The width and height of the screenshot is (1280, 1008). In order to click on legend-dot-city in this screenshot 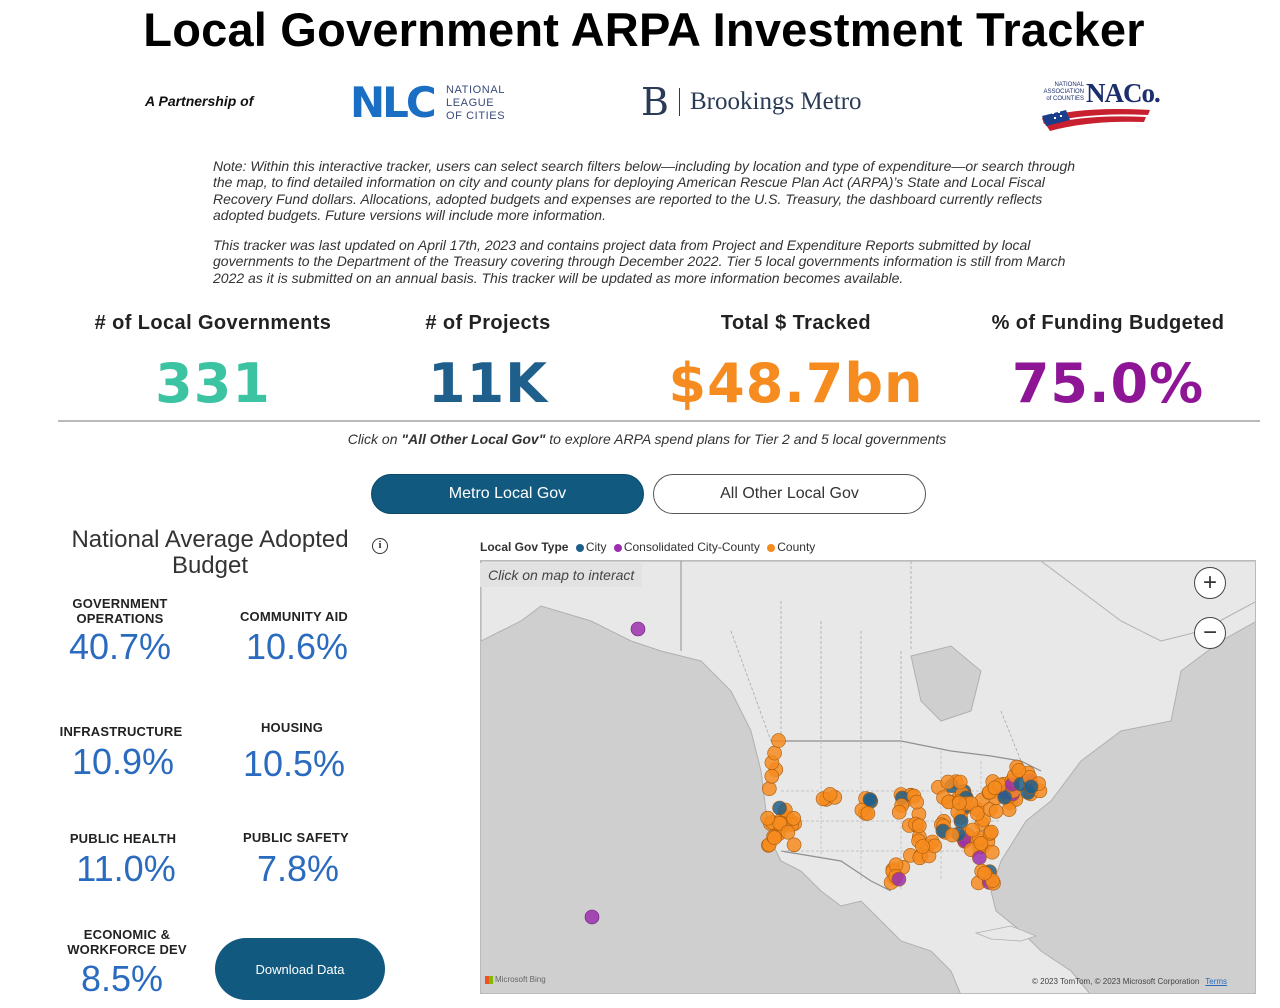, I will do `click(579, 547)`.